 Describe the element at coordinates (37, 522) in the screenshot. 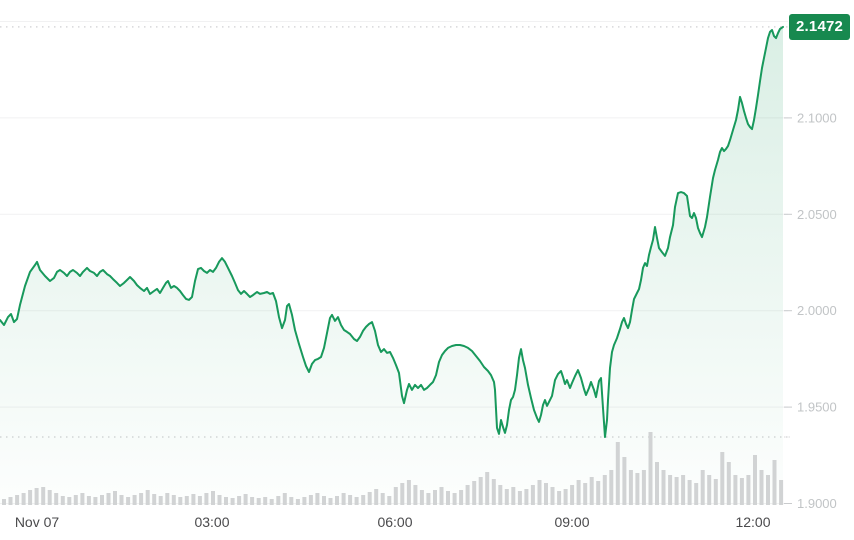

I see `x-axis-label: Nov 07` at that location.